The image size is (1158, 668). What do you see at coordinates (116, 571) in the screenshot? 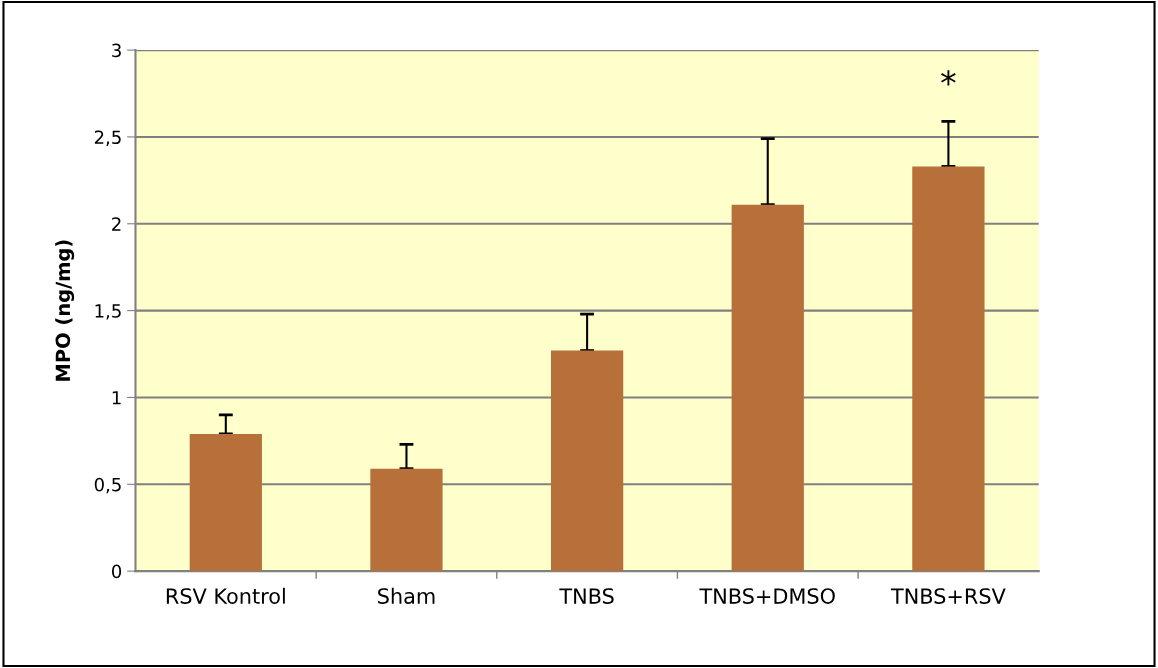
I see `y-tick-label: 0` at bounding box center [116, 571].